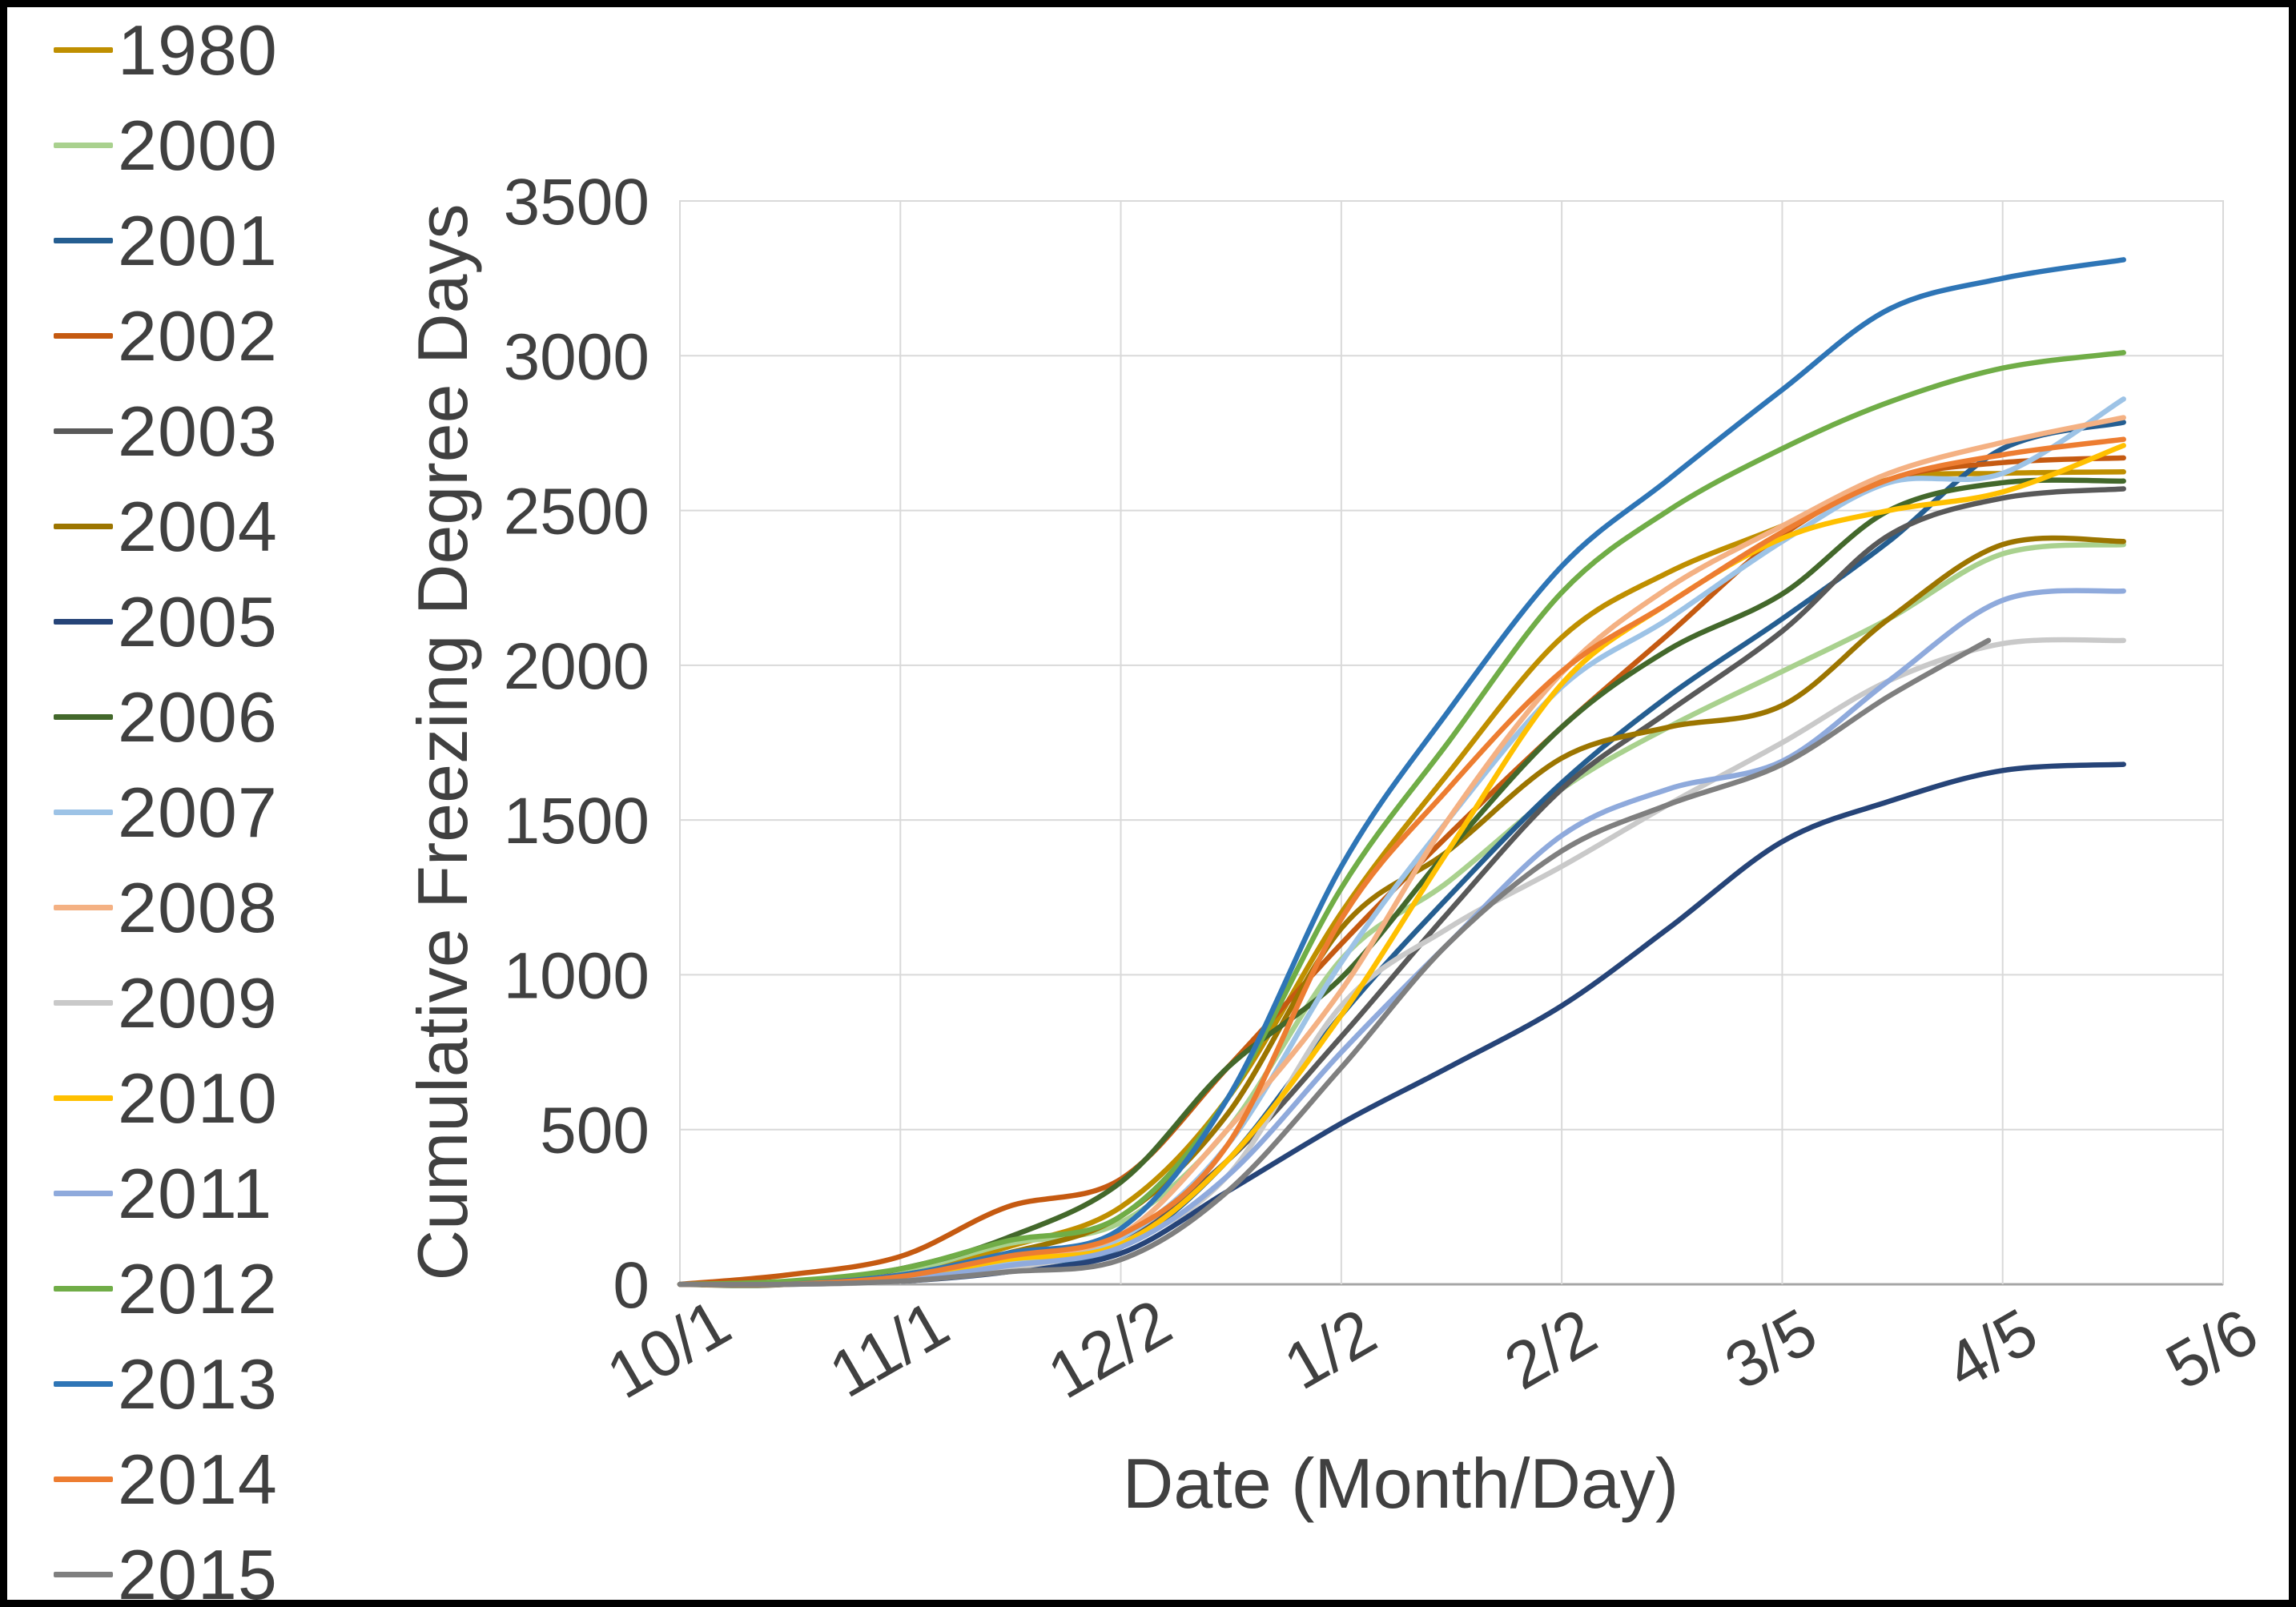 The image size is (2296, 1607). What do you see at coordinates (198, 1288) in the screenshot?
I see `legend-label: 2012` at bounding box center [198, 1288].